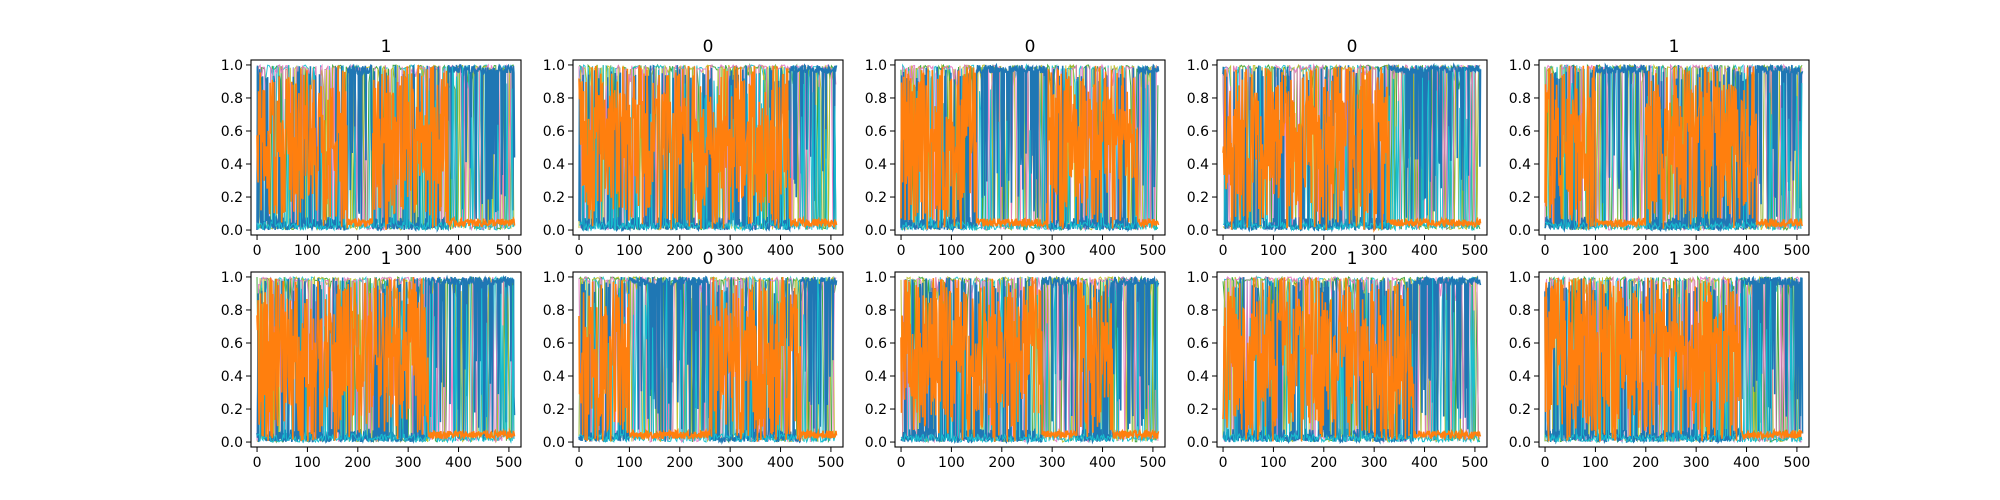 This screenshot has width=2000, height=500. Describe the element at coordinates (1674, 259) in the screenshot. I see `subplot-title: 1` at that location.